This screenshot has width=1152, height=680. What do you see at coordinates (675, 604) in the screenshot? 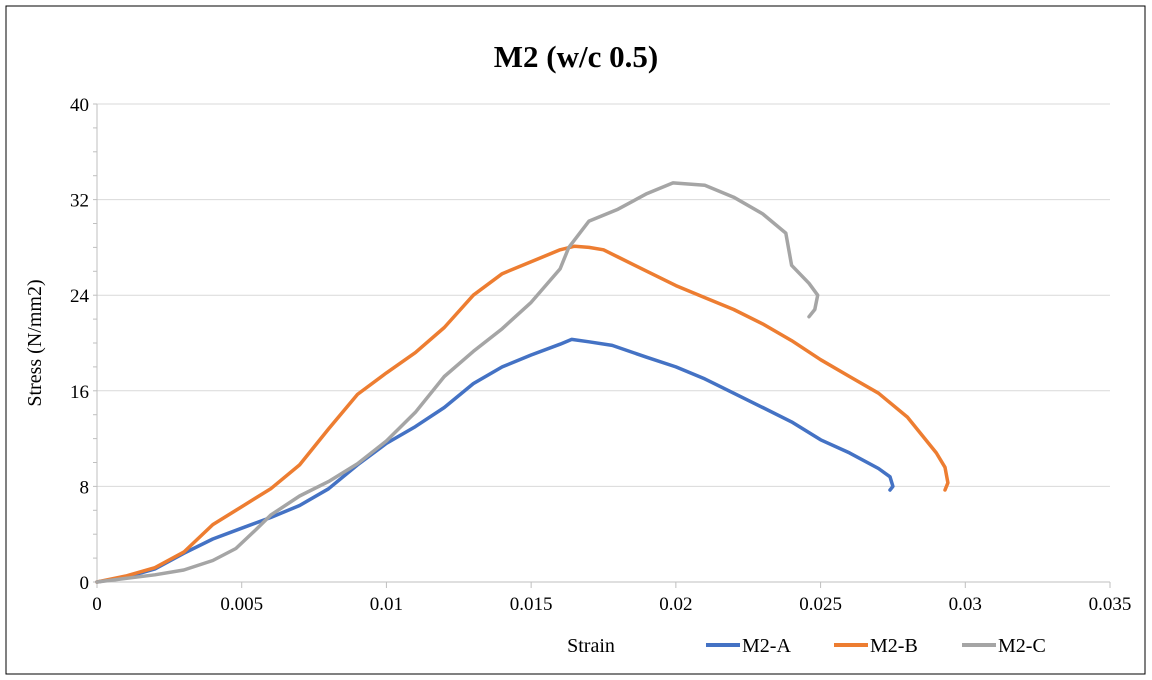
I see `x-tick-label: 0.02` at bounding box center [675, 604].